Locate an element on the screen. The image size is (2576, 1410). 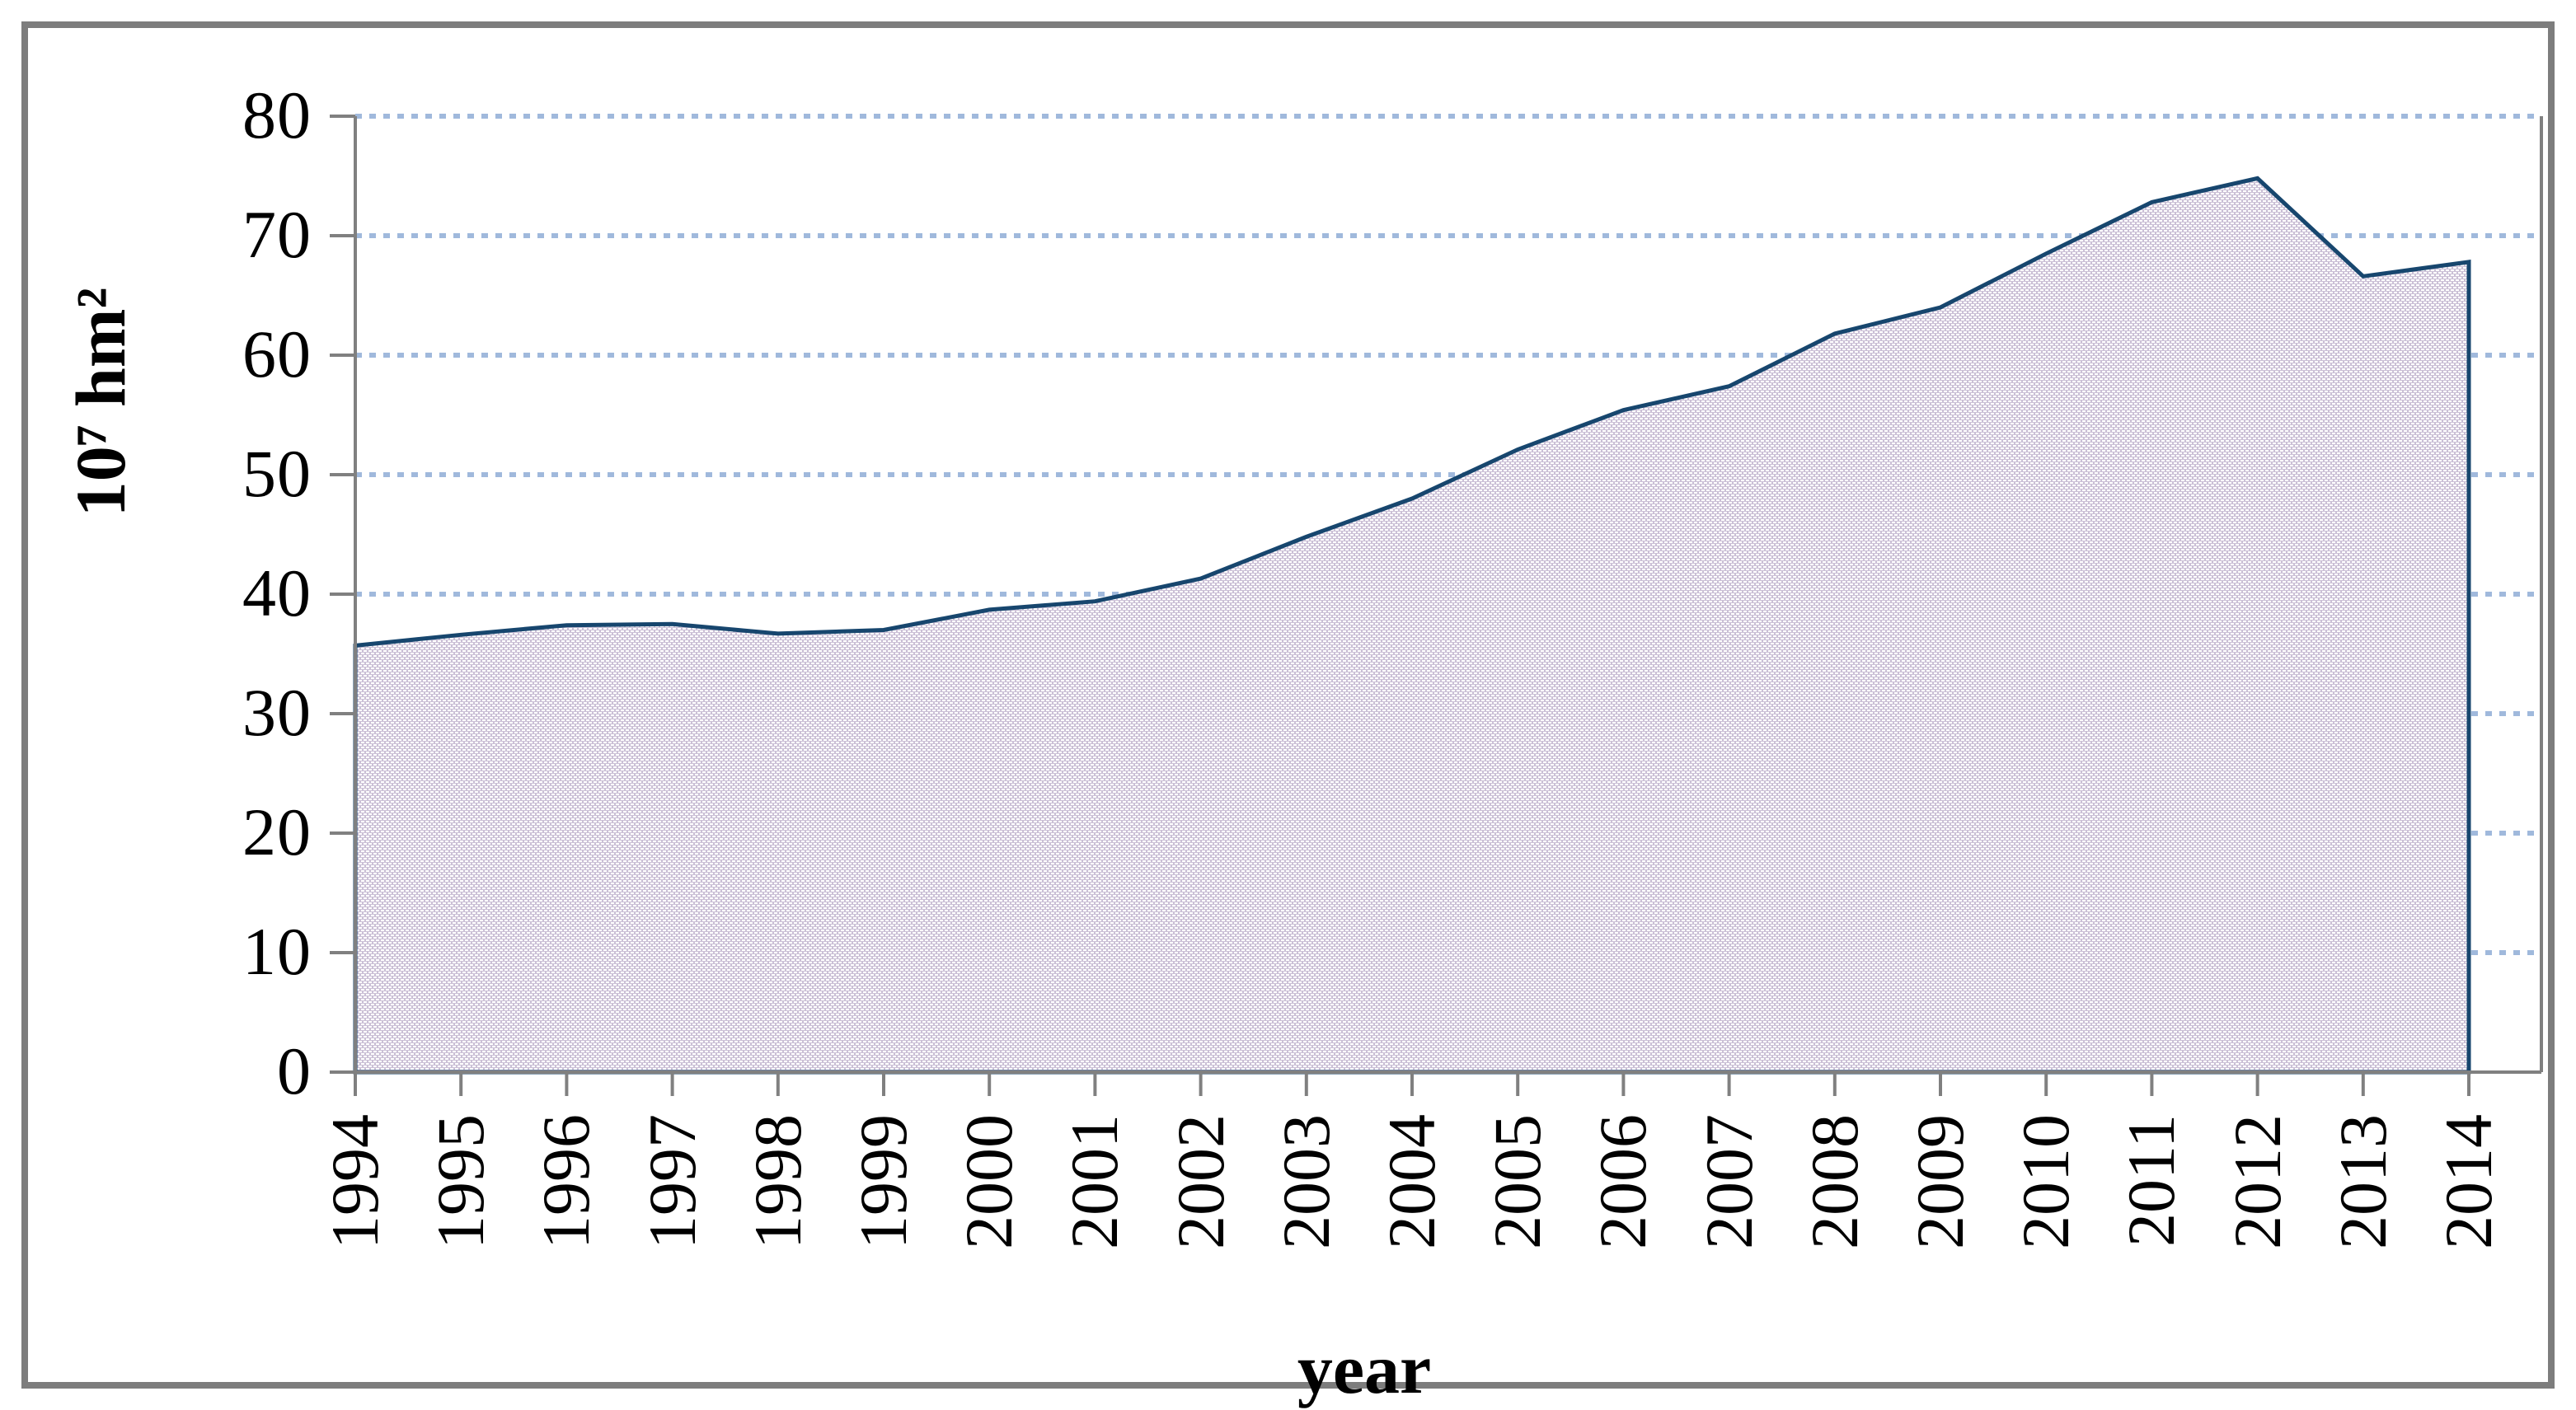
x-tick-label: 2009 is located at coordinates (1941, 1182).